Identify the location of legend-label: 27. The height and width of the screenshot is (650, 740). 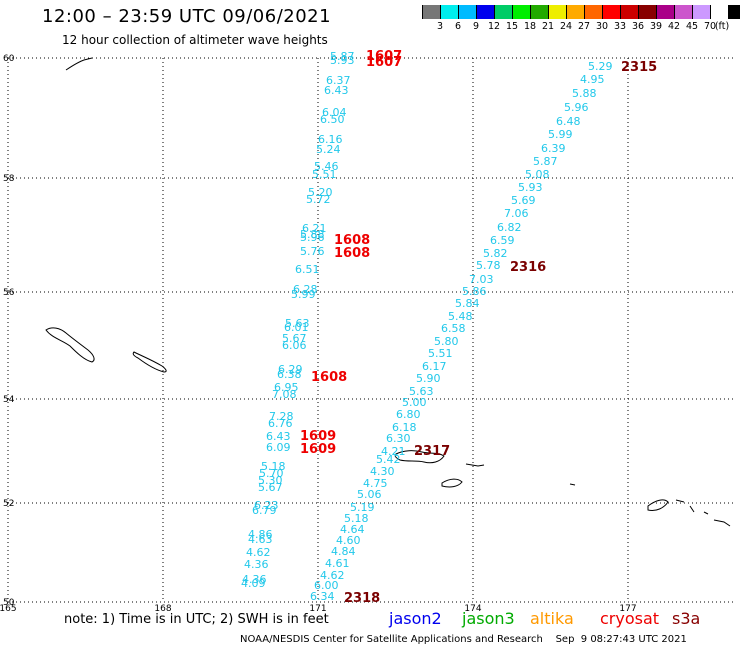
(584, 26).